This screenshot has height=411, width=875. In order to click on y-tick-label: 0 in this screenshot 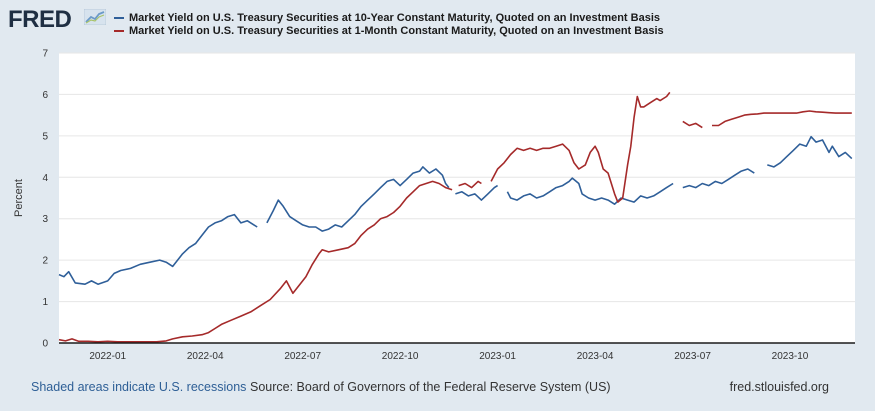, I will do `click(45, 344)`.